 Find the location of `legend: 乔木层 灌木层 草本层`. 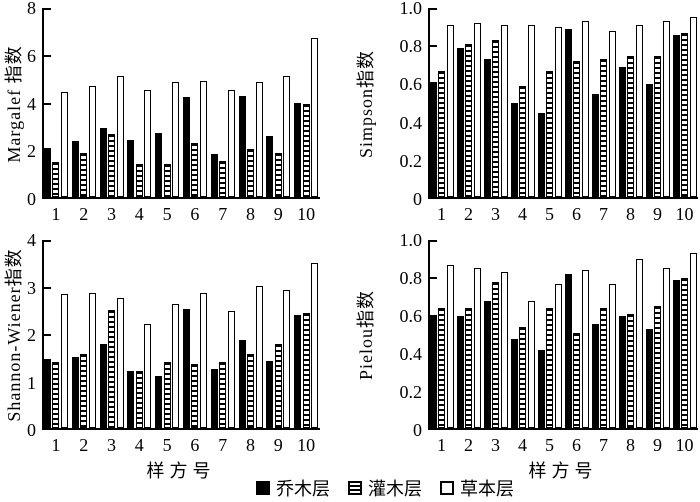

legend: 乔木层 灌木层 草本层 is located at coordinates (385, 488).